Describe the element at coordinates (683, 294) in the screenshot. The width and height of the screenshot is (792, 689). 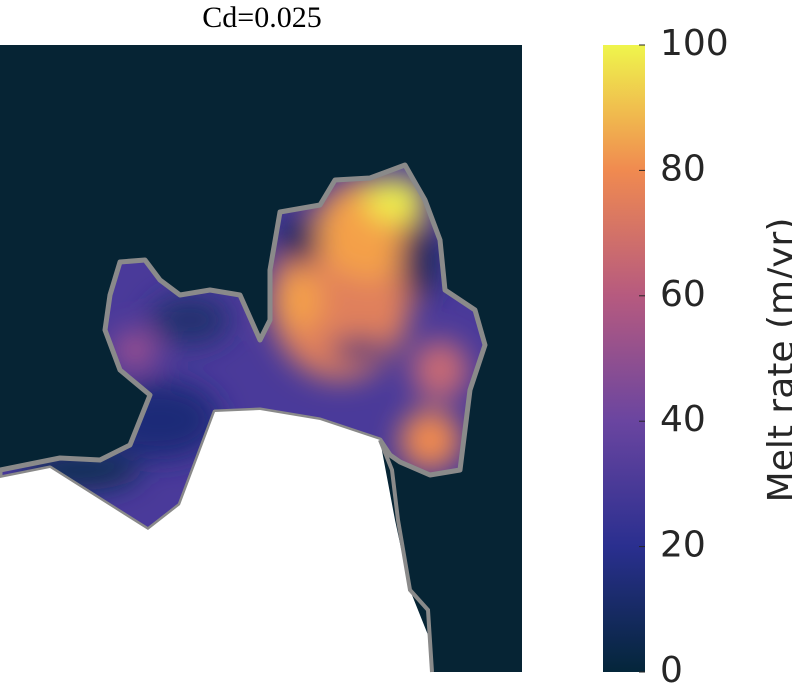
I see `colorbar-tick-label: 60` at that location.